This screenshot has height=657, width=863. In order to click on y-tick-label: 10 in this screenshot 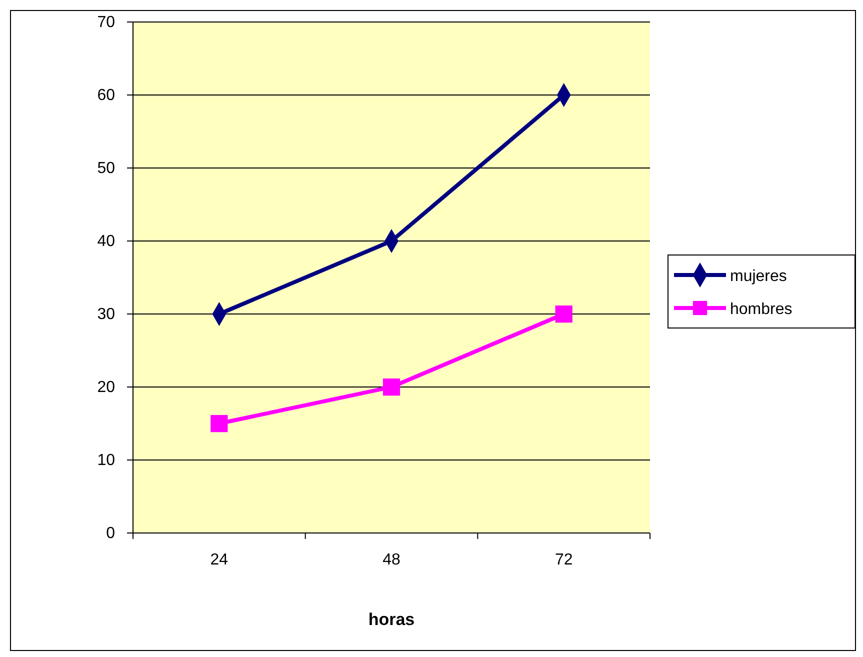, I will do `click(106, 461)`.